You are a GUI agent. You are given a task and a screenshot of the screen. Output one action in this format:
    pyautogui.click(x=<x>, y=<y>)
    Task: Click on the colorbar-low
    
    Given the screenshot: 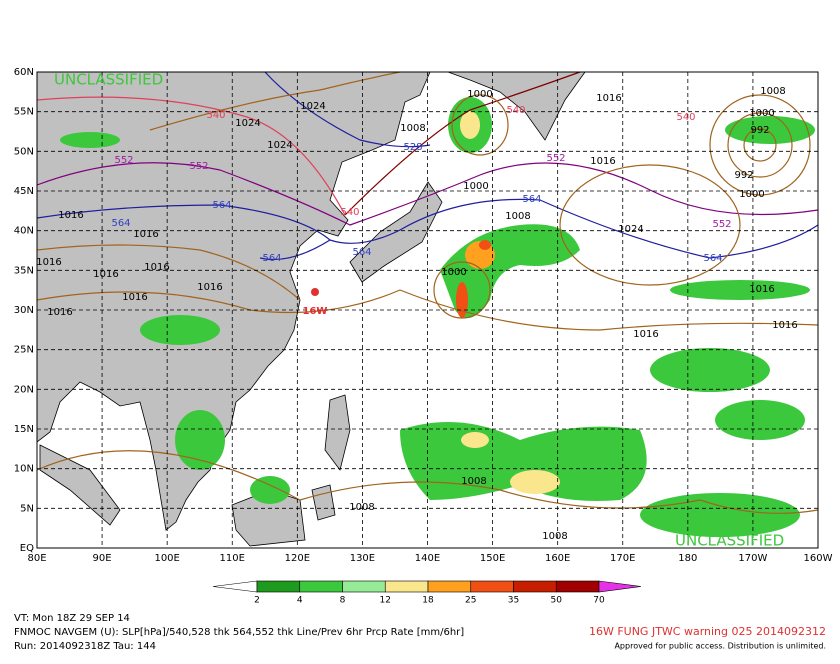 What is the action you would take?
    pyautogui.click(x=235, y=586)
    